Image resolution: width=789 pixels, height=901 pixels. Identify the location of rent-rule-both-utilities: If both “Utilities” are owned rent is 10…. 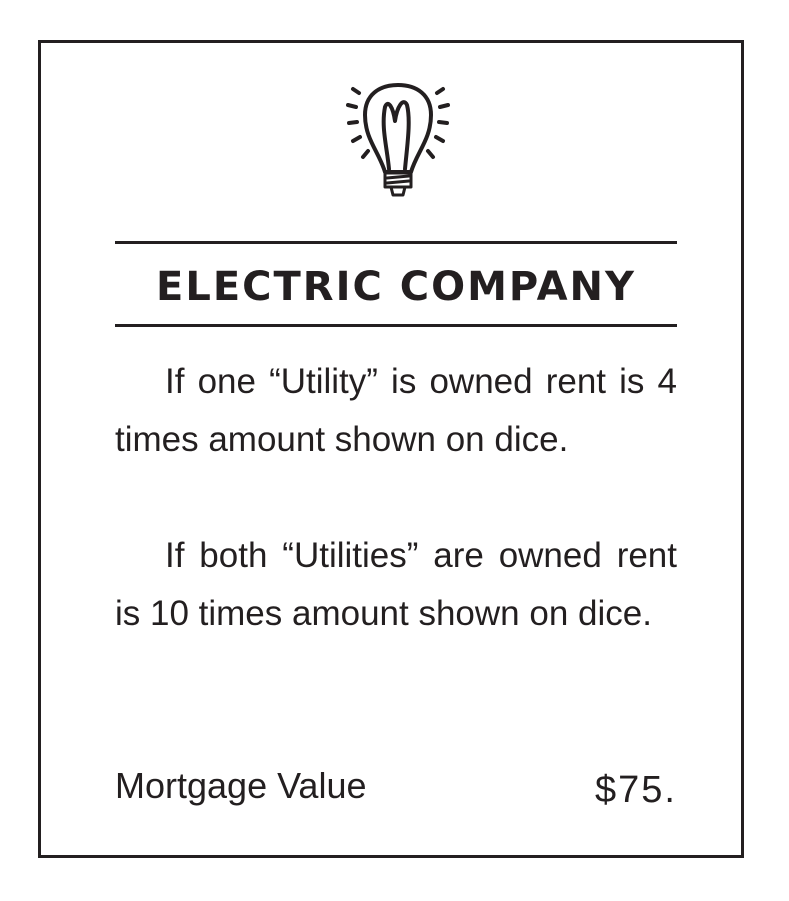
(396, 585).